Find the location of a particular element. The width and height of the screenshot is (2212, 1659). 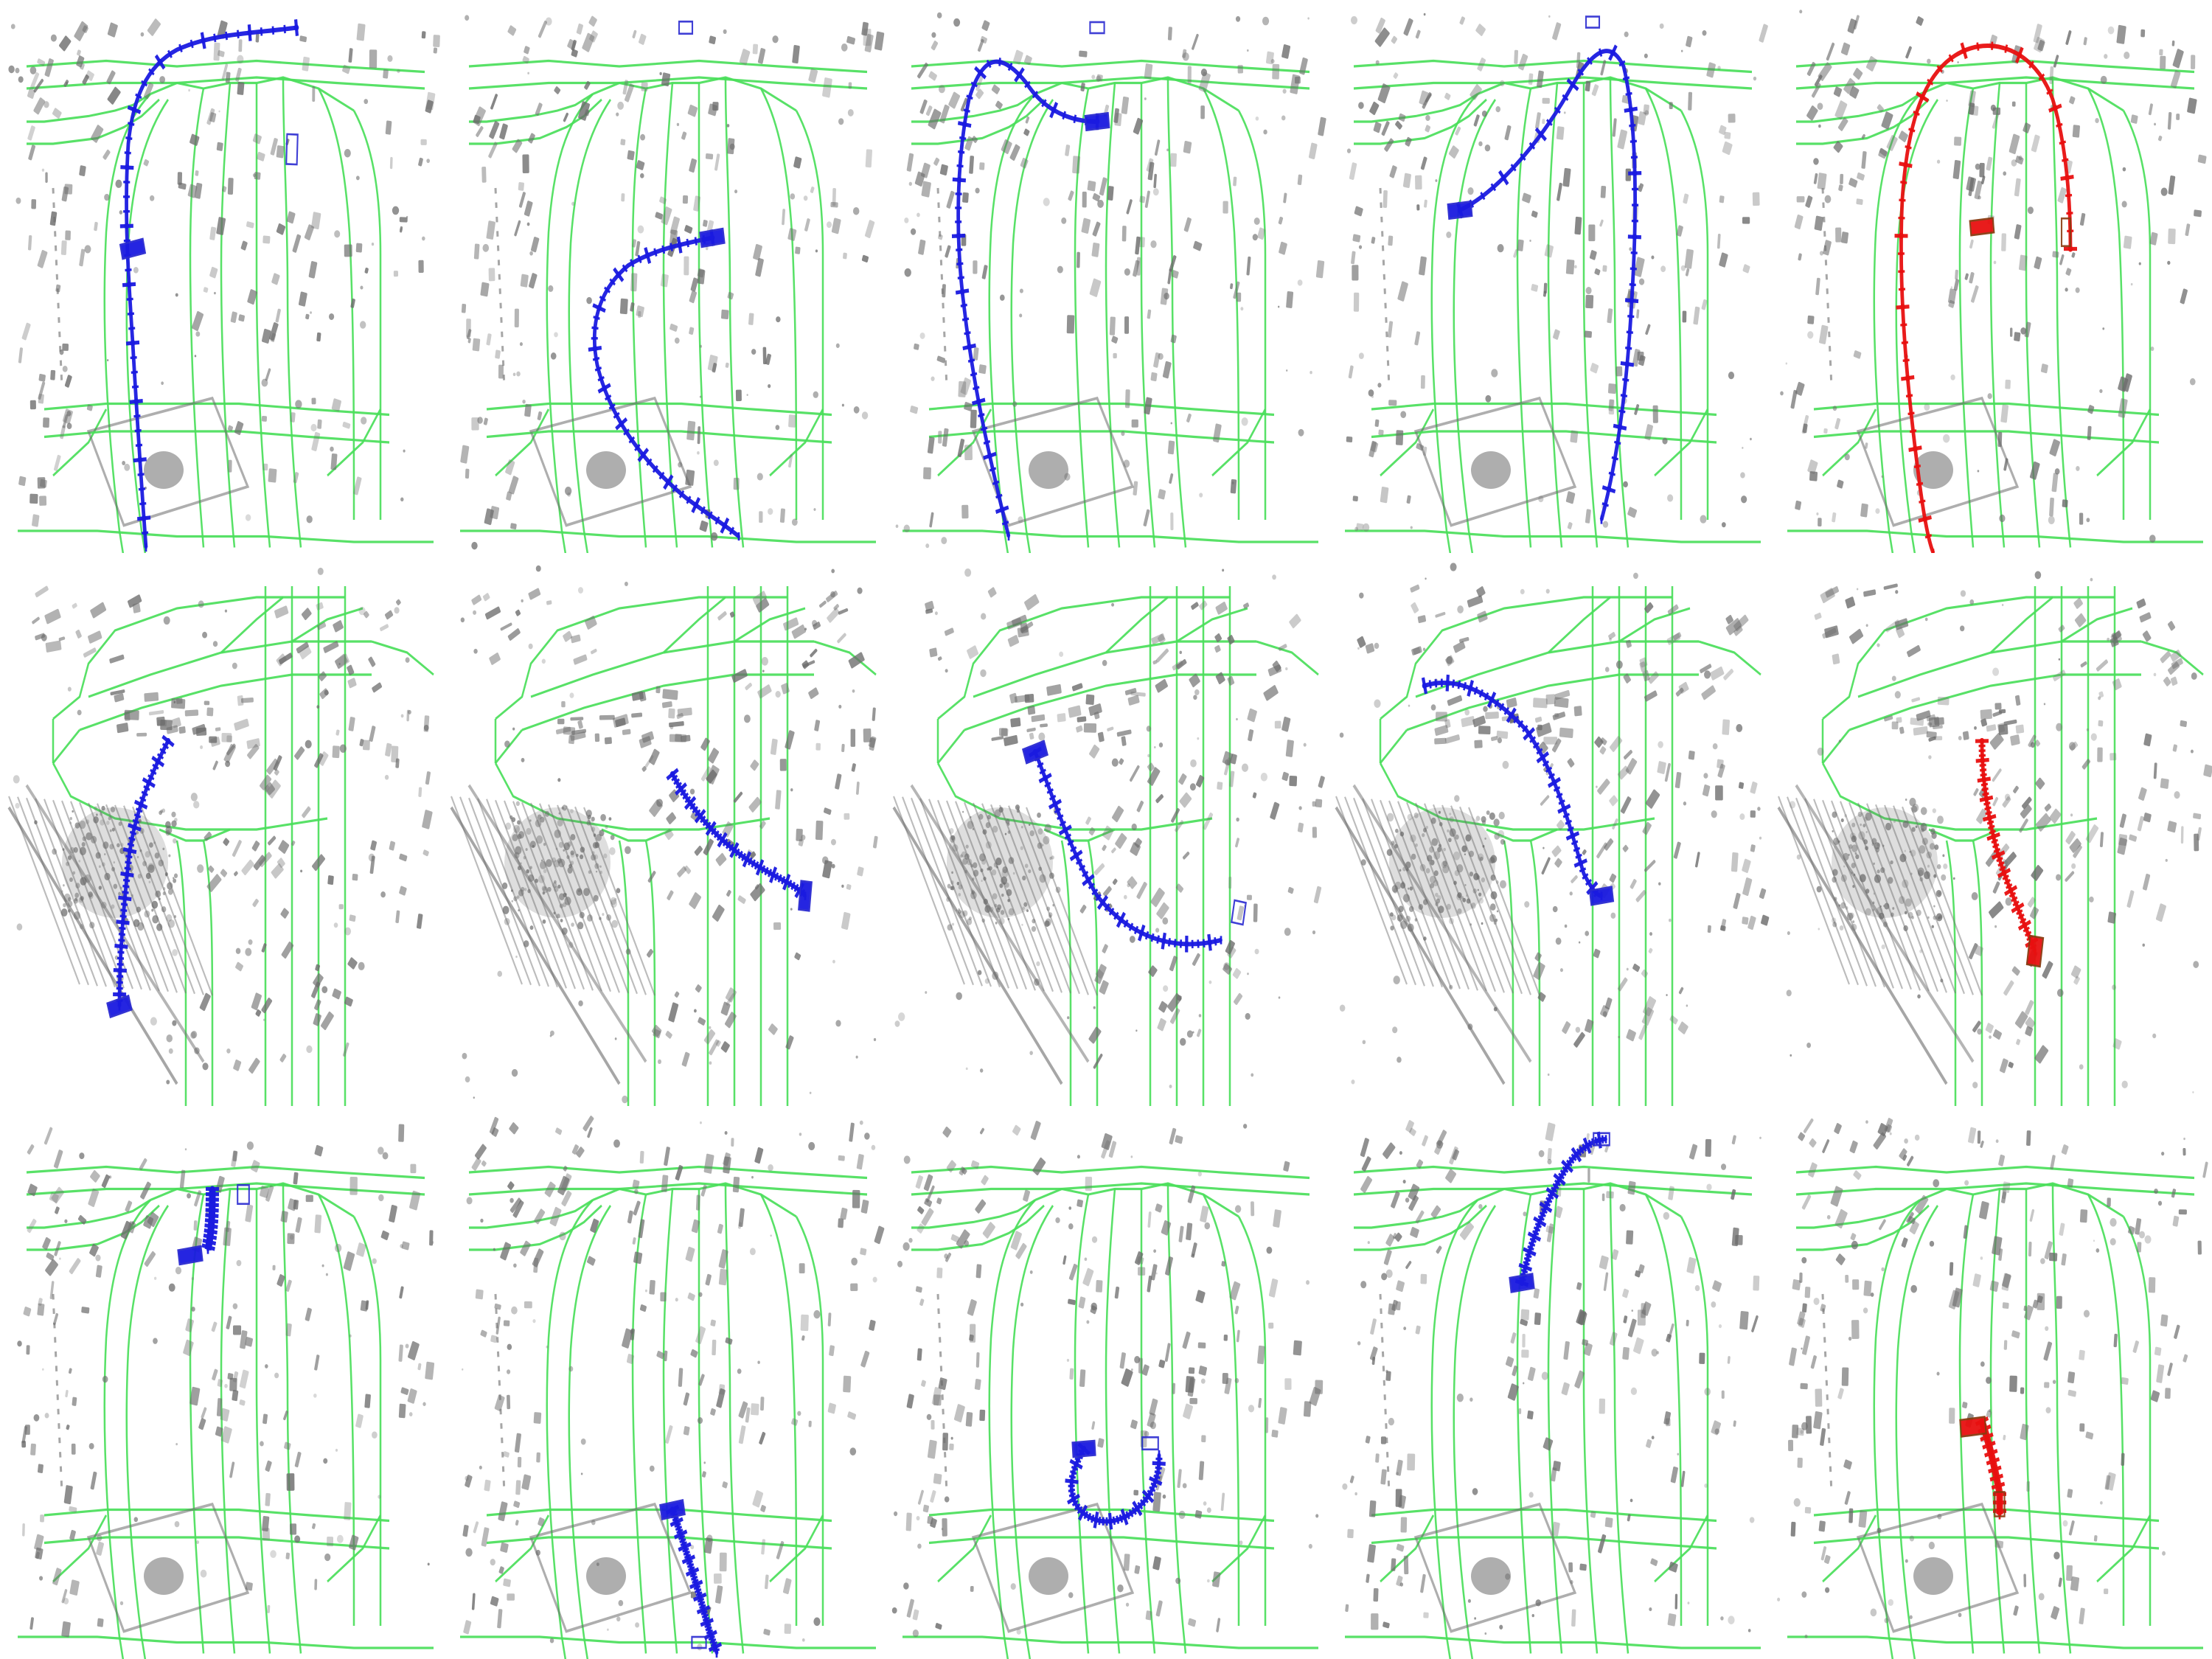

trajectory-panel-r1c4 is located at coordinates (1548, 276).